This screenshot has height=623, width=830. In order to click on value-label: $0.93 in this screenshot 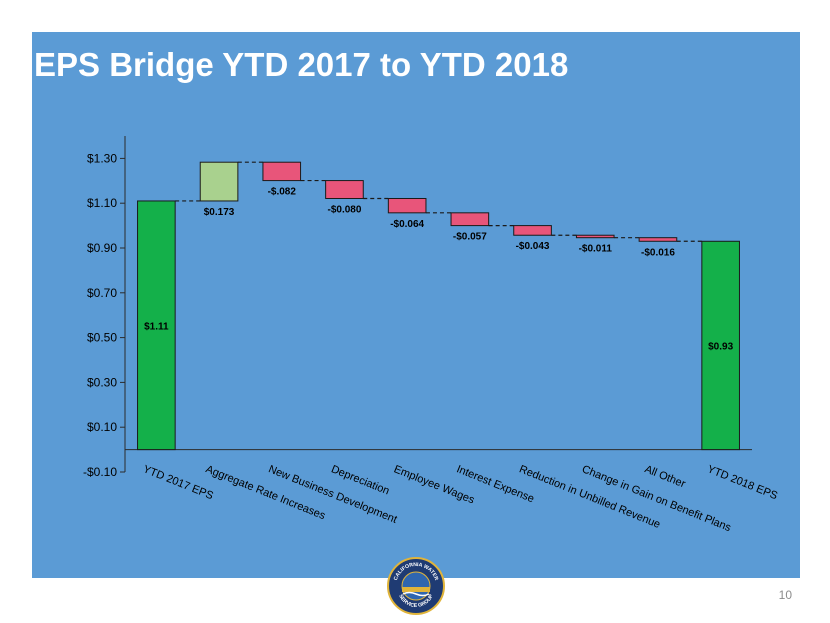, I will do `click(720, 346)`.